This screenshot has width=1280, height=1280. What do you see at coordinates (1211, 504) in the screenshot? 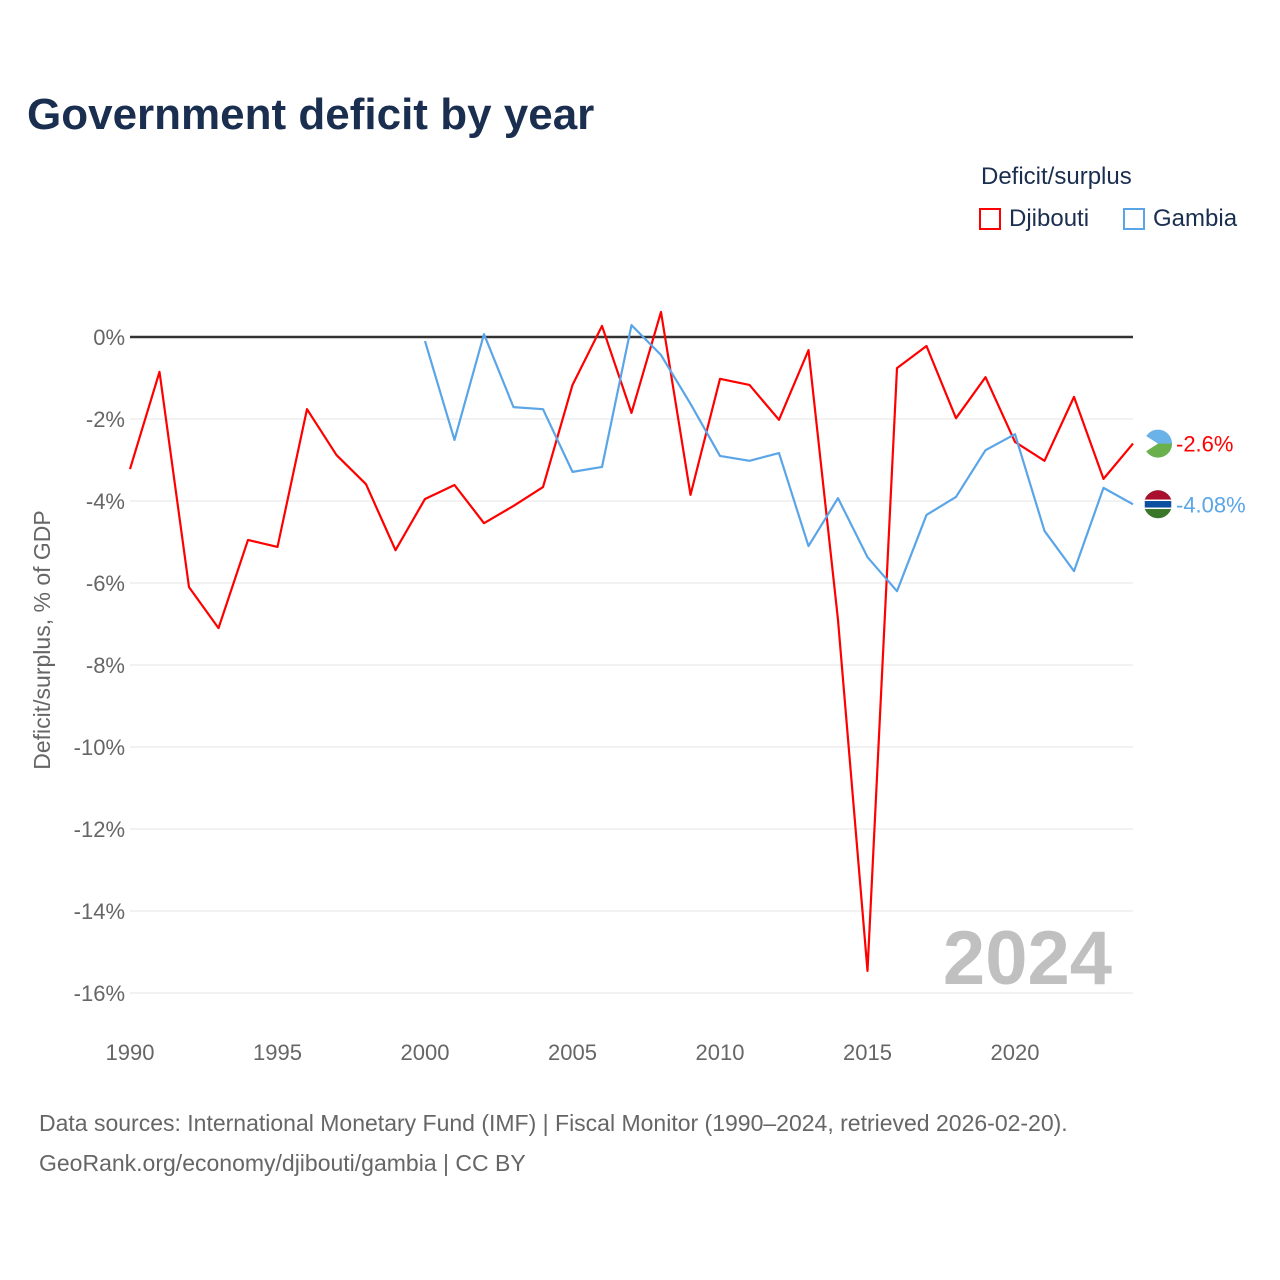
I see `end-value-label: -4.08%` at bounding box center [1211, 504].